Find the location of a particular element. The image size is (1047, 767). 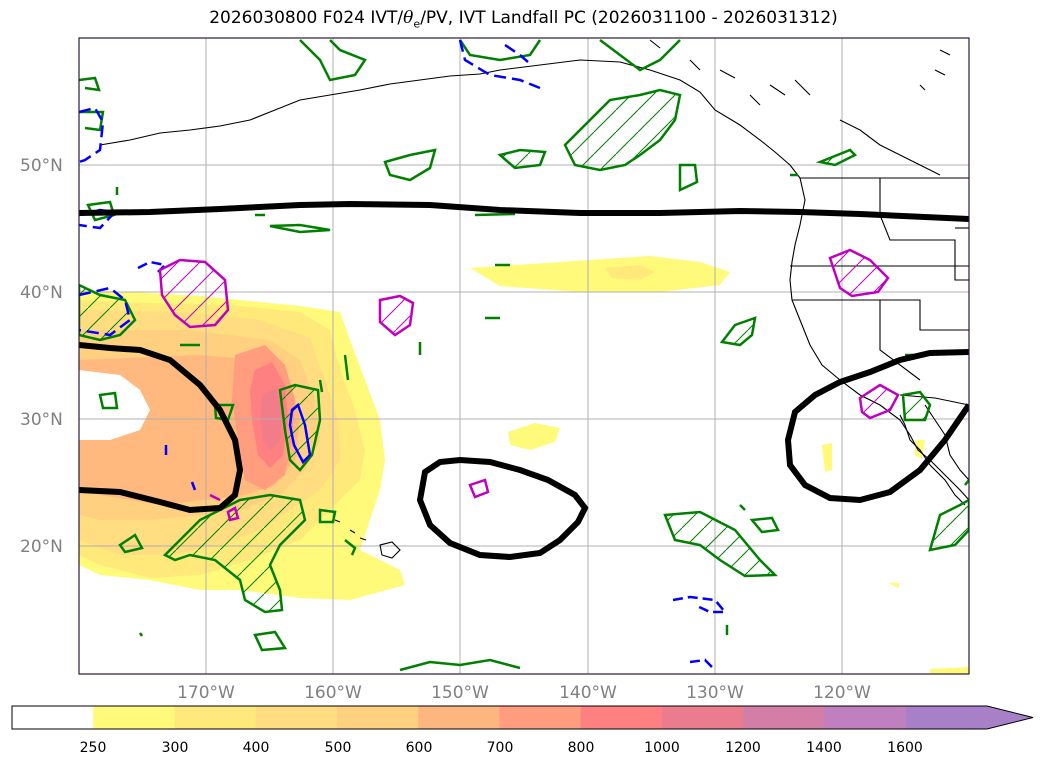

blue-small-a is located at coordinates (180, 468).